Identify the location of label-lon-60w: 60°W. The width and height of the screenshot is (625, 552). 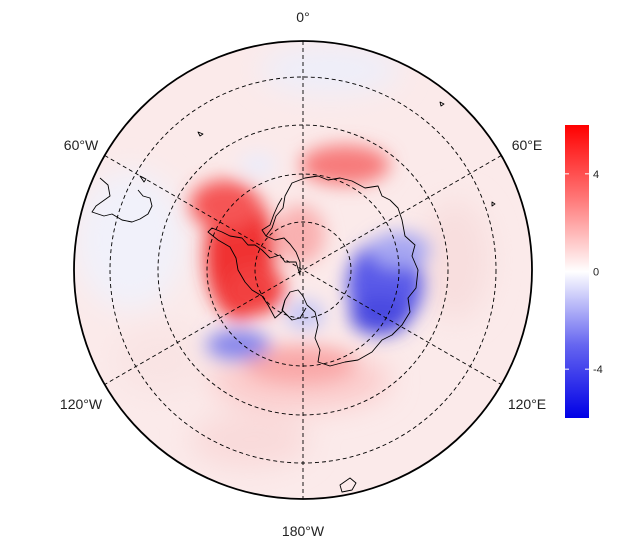
(81, 145).